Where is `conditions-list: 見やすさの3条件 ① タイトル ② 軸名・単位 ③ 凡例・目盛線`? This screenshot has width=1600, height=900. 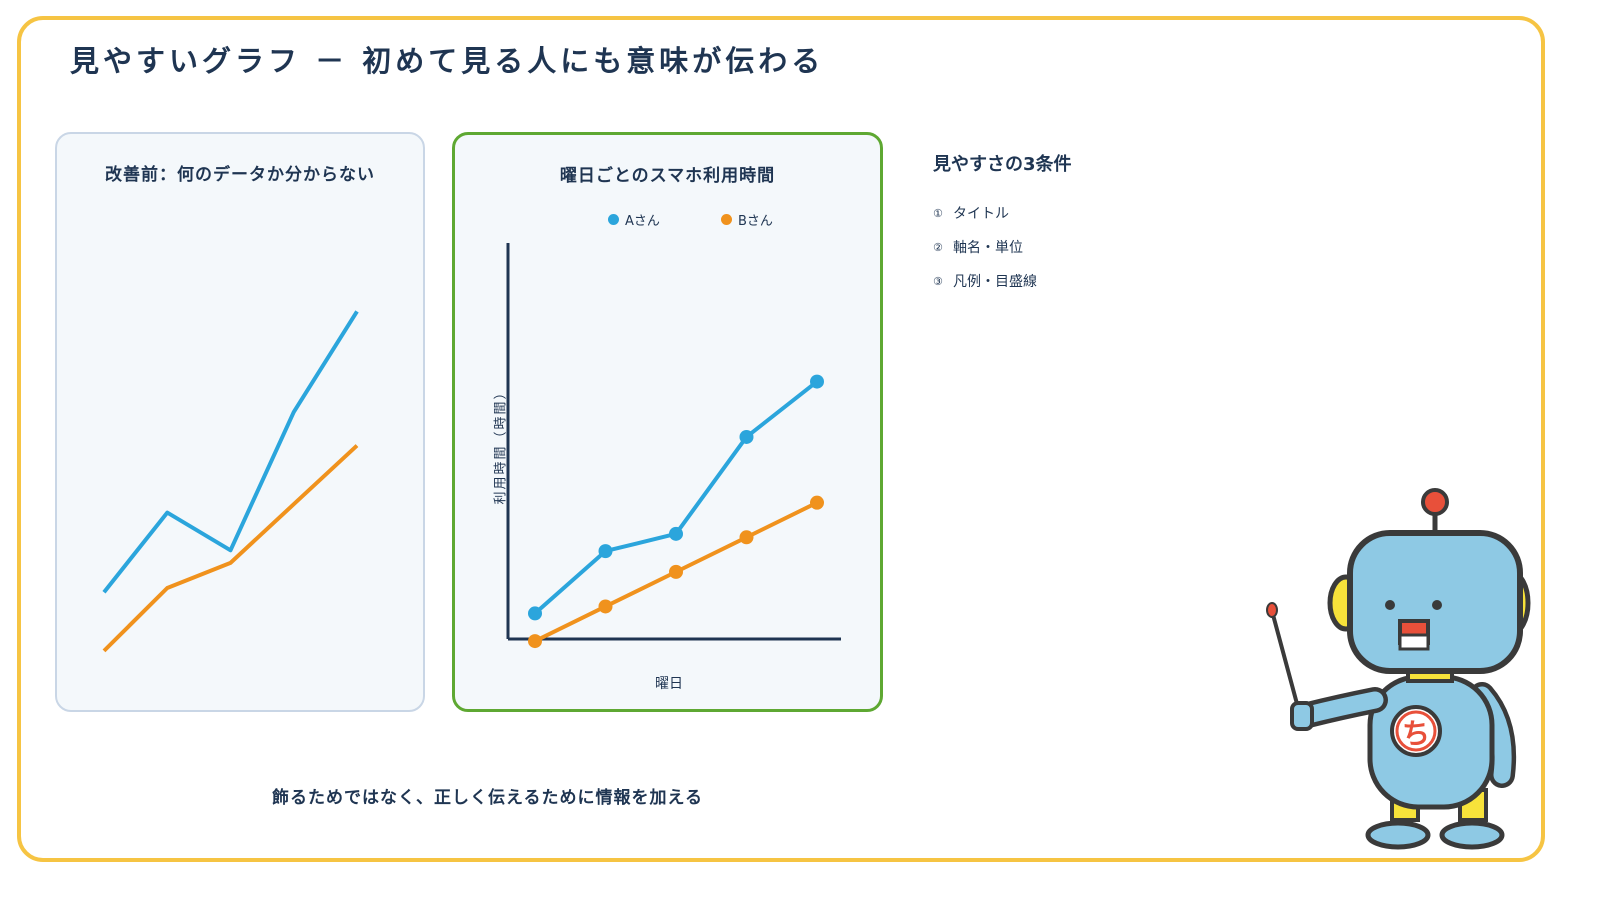 conditions-list: 見やすさの3条件 ① タイトル ② 軸名・単位 ③ 凡例・目盛線 is located at coordinates (1002, 229).